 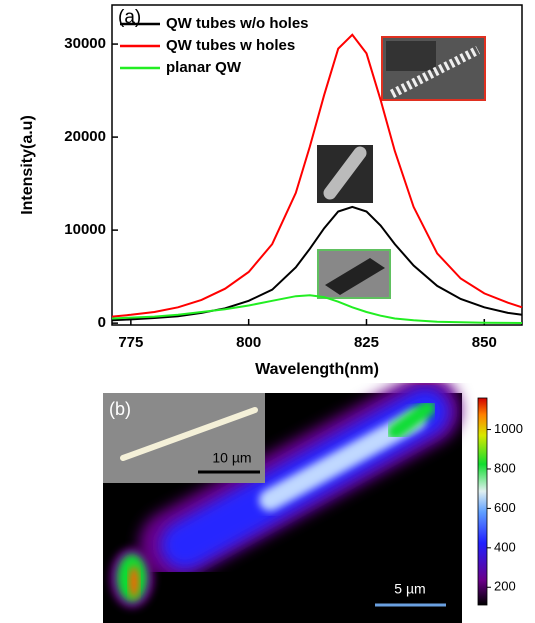 What do you see at coordinates (248, 342) in the screenshot?
I see `x-tick-label: 800` at bounding box center [248, 342].